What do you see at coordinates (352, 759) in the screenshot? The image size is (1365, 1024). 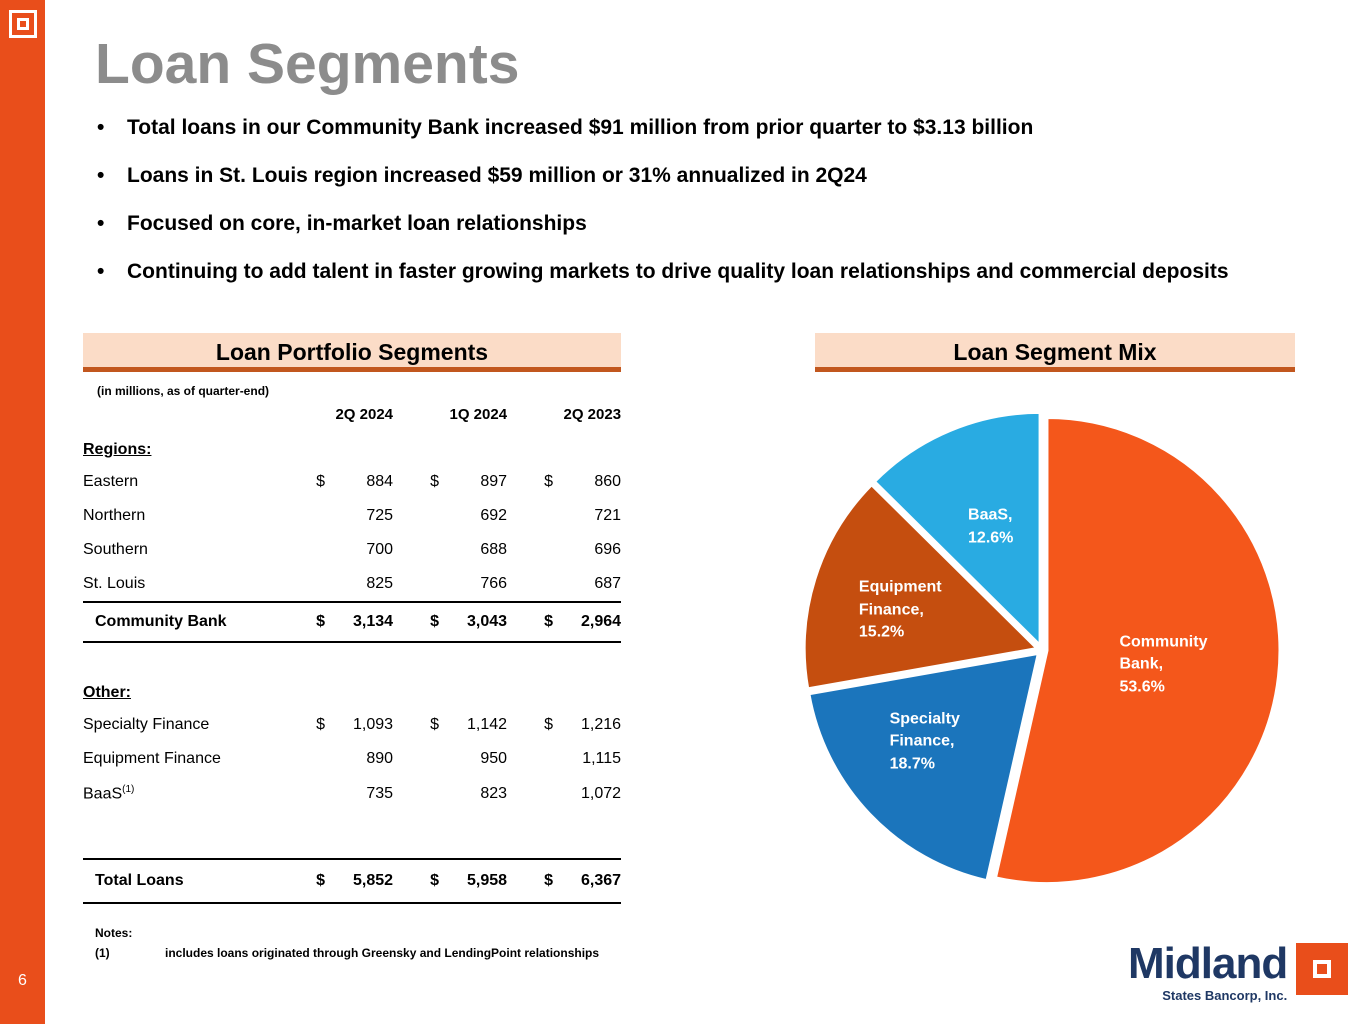 I see `table-row-equipment-finance: Equipment Finance 890 950 1,115` at bounding box center [352, 759].